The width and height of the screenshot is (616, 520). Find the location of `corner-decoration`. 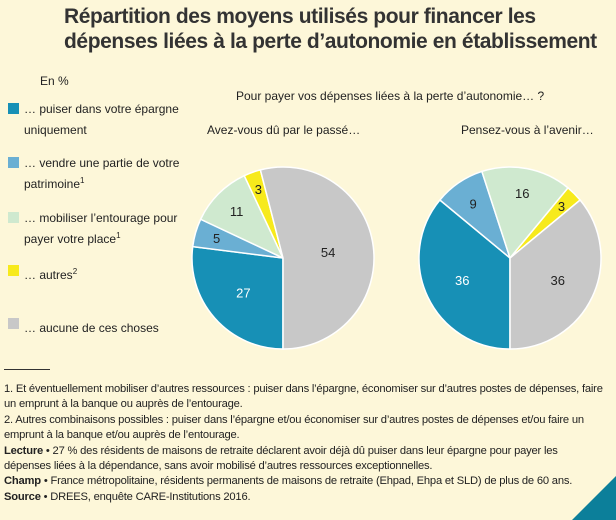

corner-decoration is located at coordinates (594, 498).